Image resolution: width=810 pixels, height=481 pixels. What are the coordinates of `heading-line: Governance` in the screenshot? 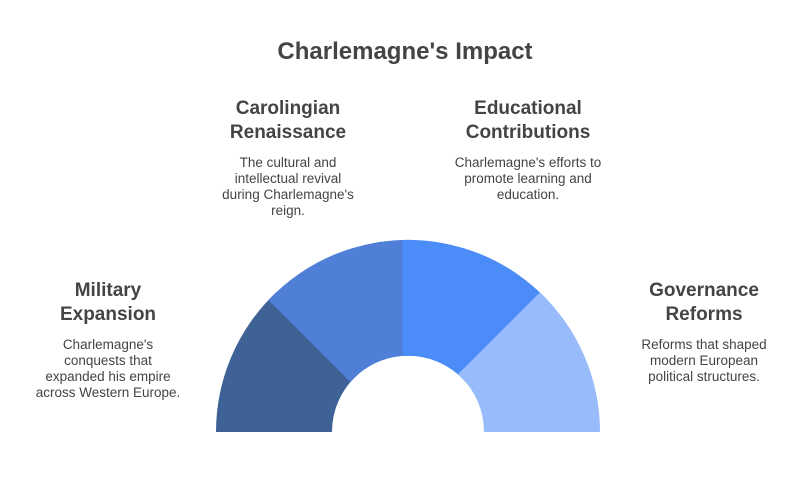 It's located at (704, 290).